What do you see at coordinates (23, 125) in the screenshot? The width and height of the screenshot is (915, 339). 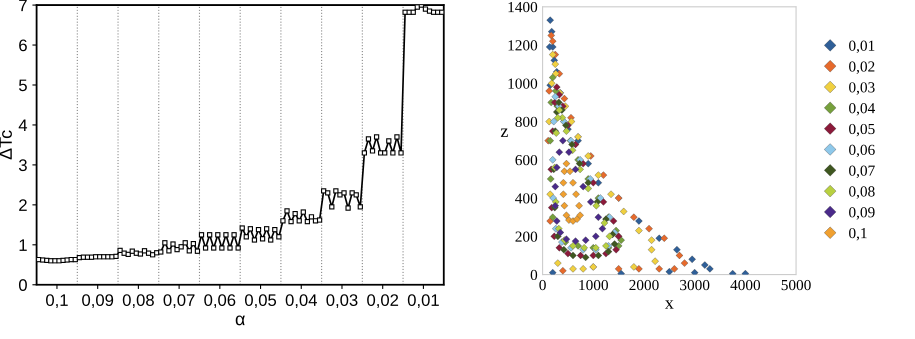 I see `y-tick-label: 4` at bounding box center [23, 125].